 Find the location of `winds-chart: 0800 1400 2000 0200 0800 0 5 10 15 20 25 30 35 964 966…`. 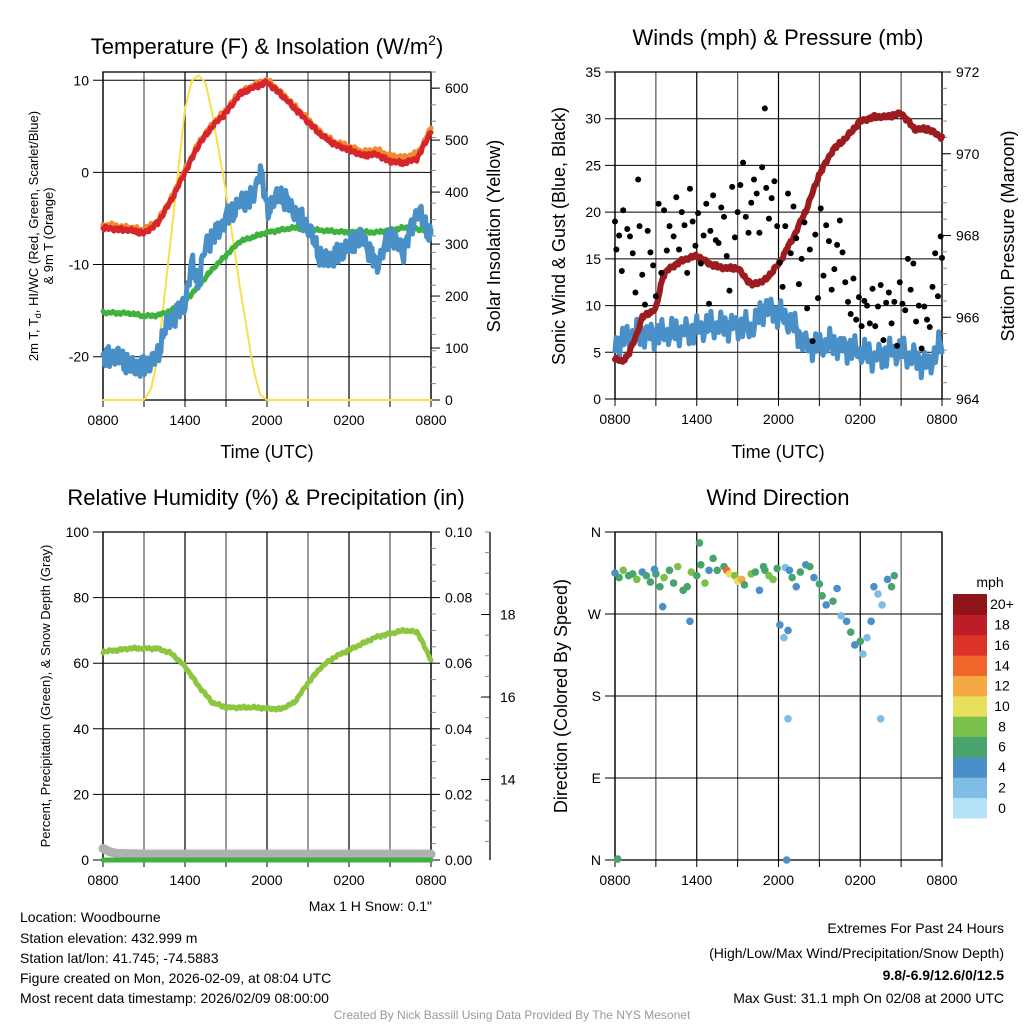

winds-chart: 0800 1400 2000 0200 0800 0 5 10 15 20 25 30 35 964 966… is located at coordinates (782, 245).